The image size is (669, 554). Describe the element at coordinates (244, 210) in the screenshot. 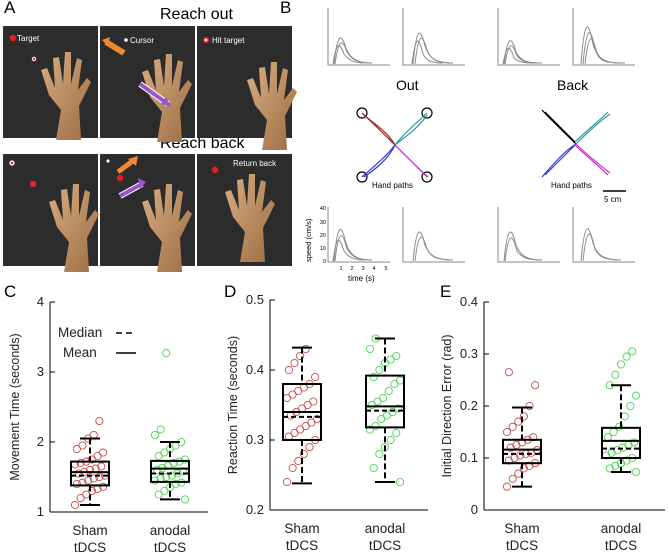

I see `image-return-back: Return back` at that location.